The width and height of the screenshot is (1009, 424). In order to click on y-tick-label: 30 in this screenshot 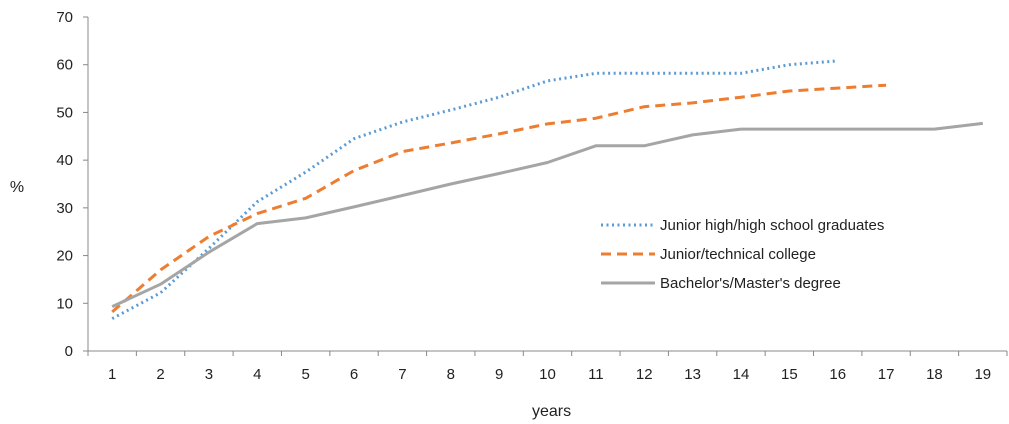, I will do `click(64, 208)`.